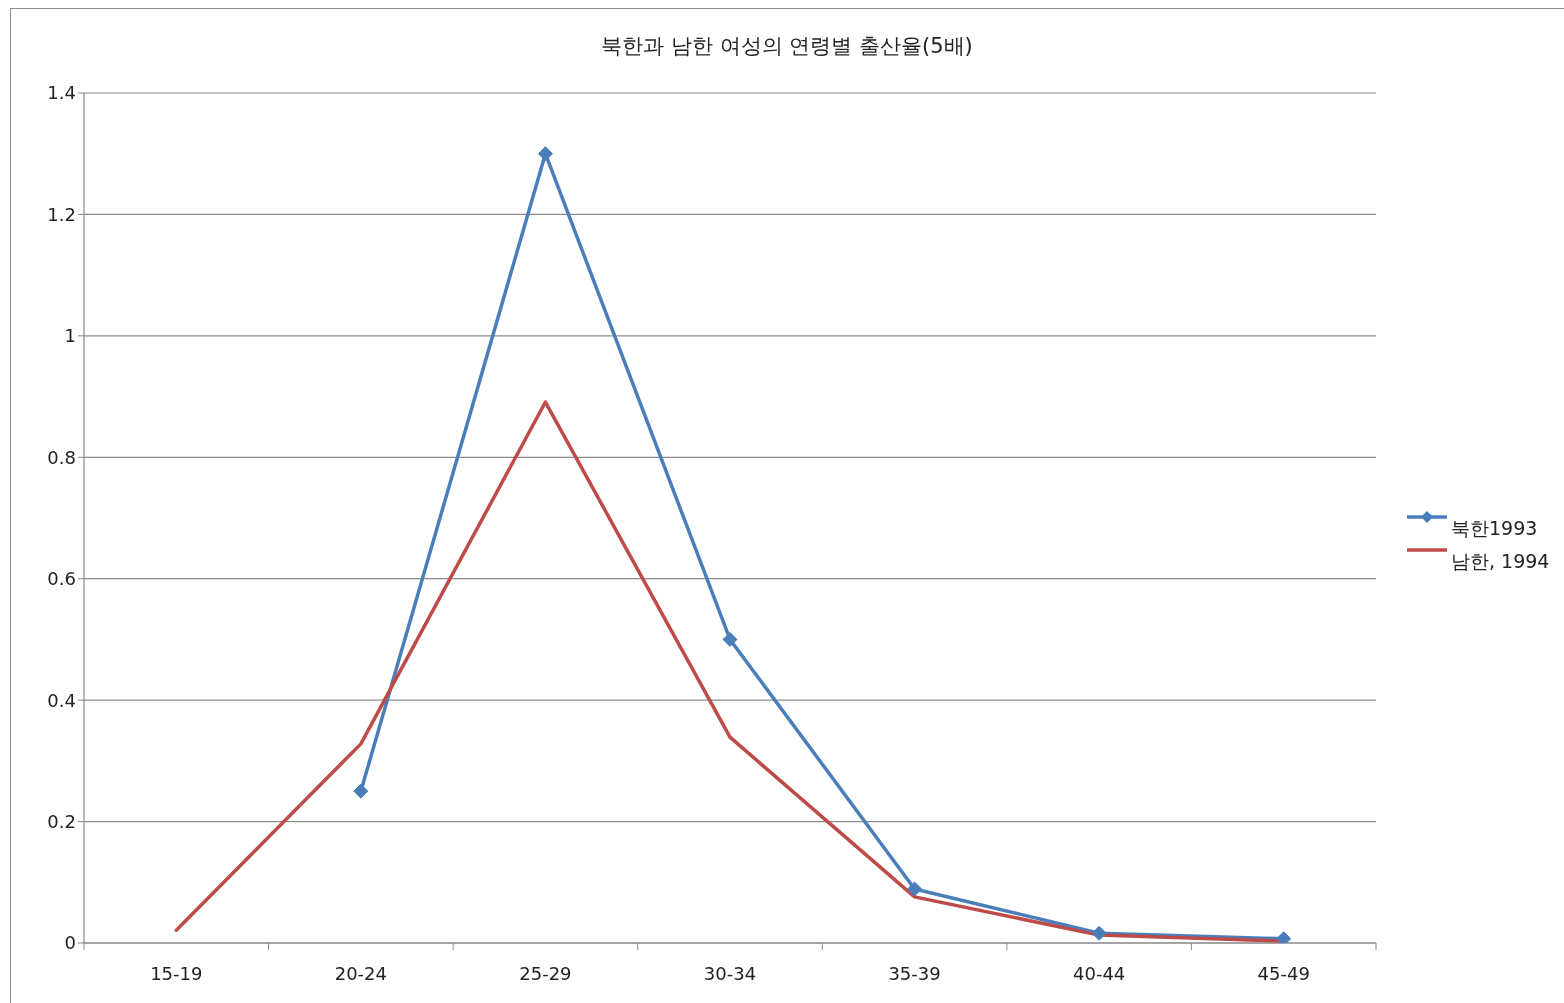 The height and width of the screenshot is (1003, 1564). What do you see at coordinates (1283, 973) in the screenshot?
I see `x-tick-label: 45-49` at bounding box center [1283, 973].